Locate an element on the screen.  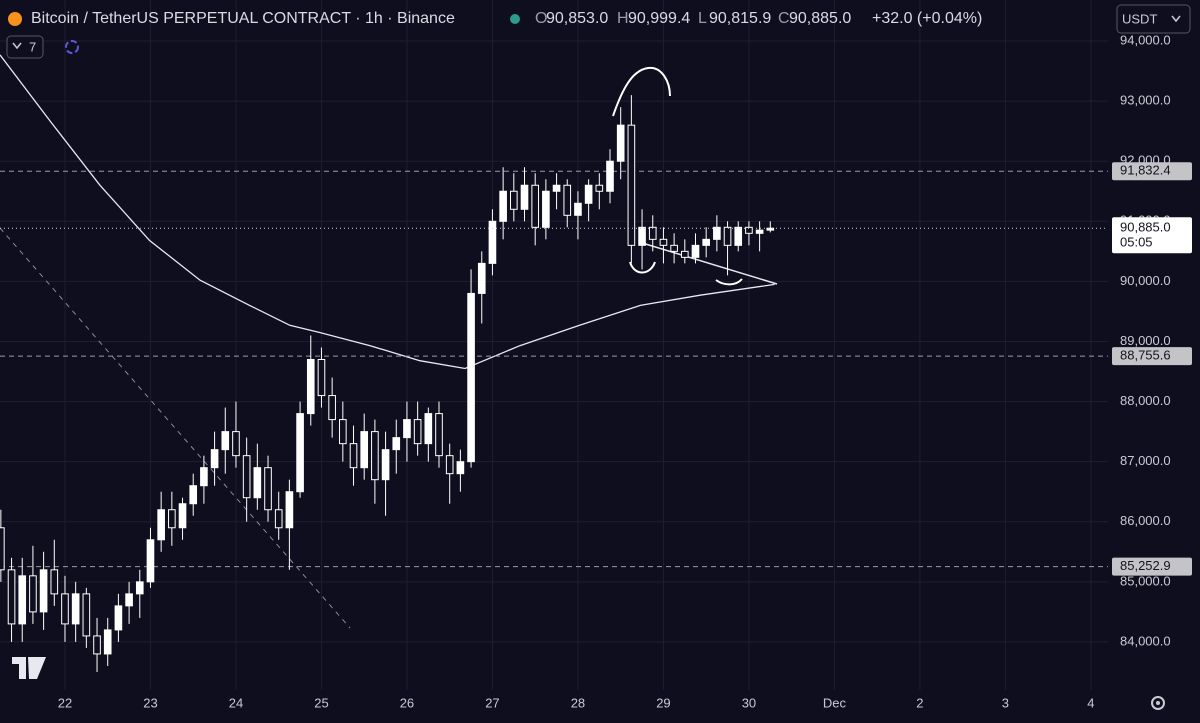
status-dot is located at coordinates (515, 19).